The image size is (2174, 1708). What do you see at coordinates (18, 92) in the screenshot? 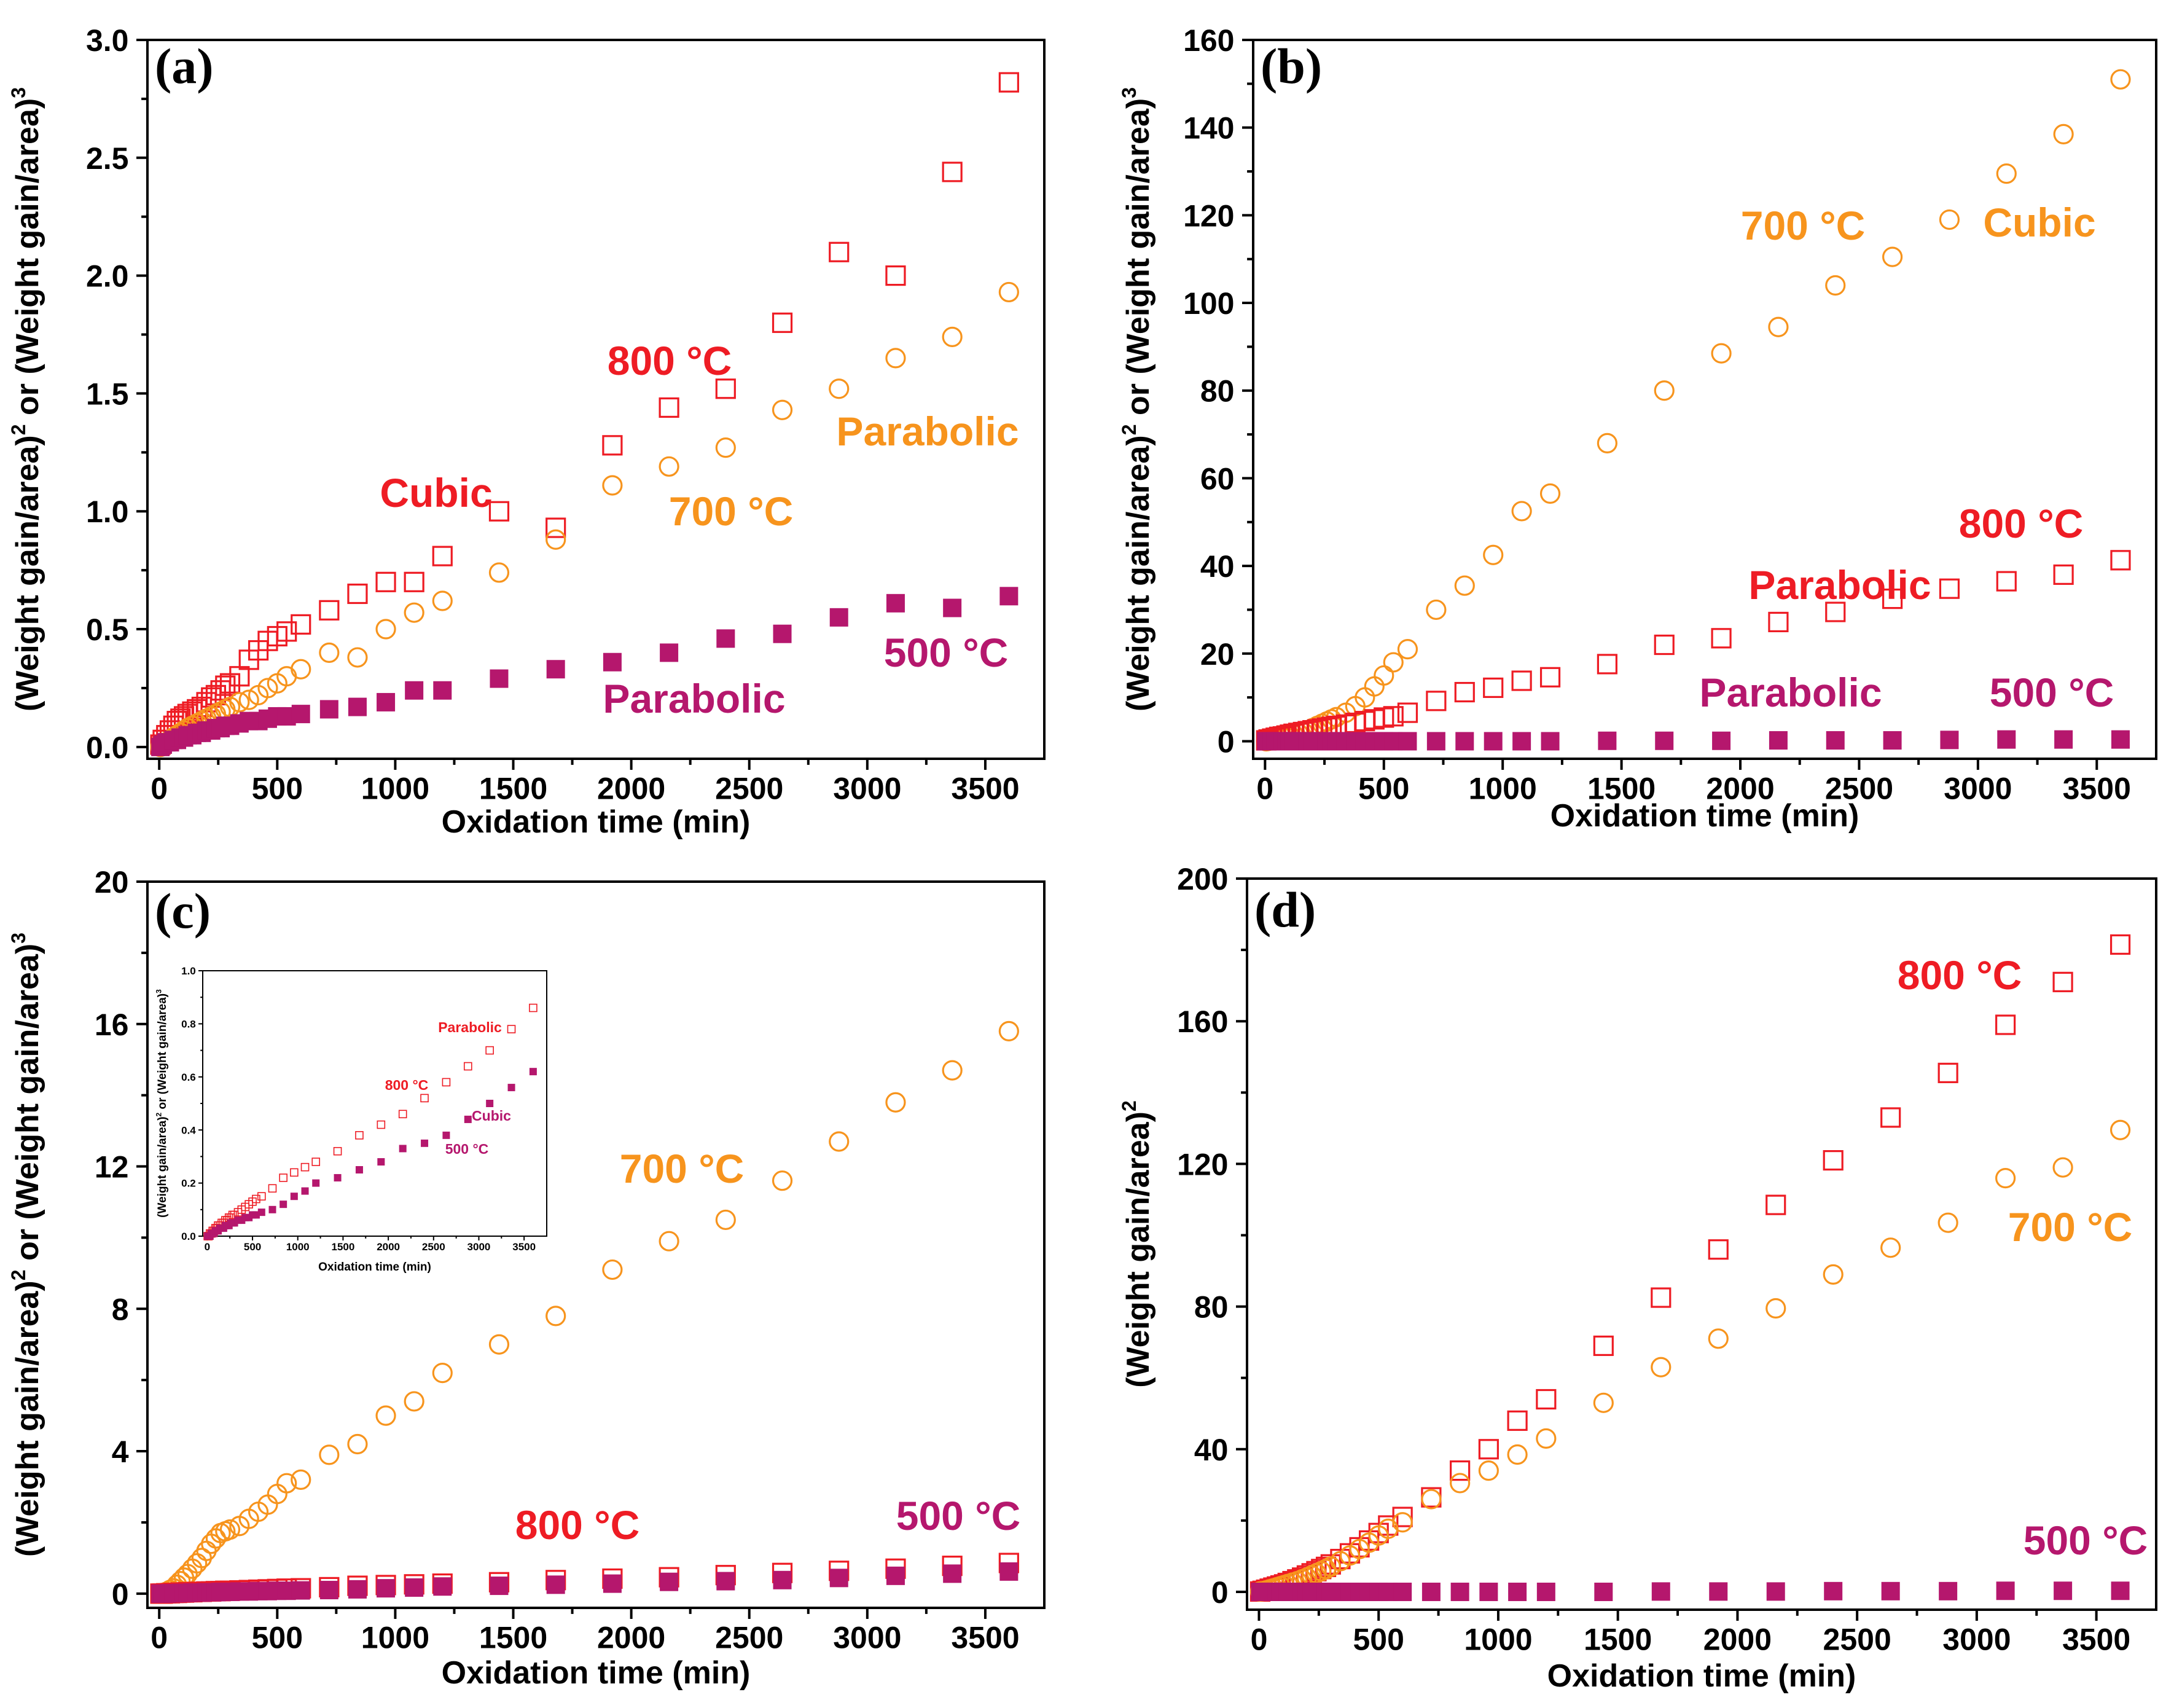
I see `y-axis-label-exponent: 3` at bounding box center [18, 92].